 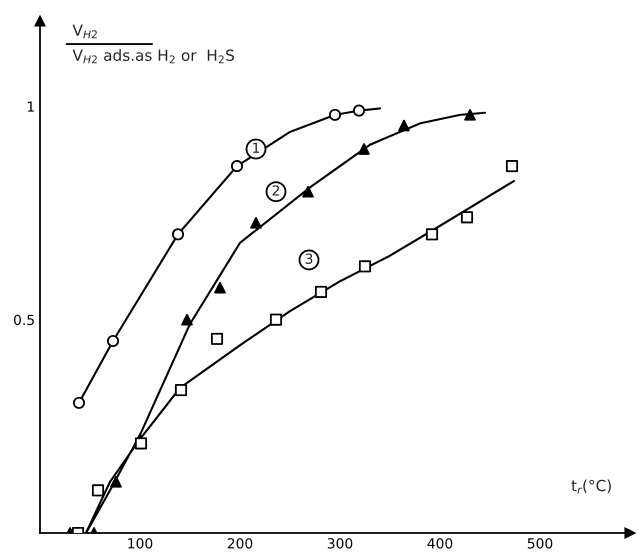 I want to click on x-axis-title: t$_{r}$(°C), so click(x=591, y=487).